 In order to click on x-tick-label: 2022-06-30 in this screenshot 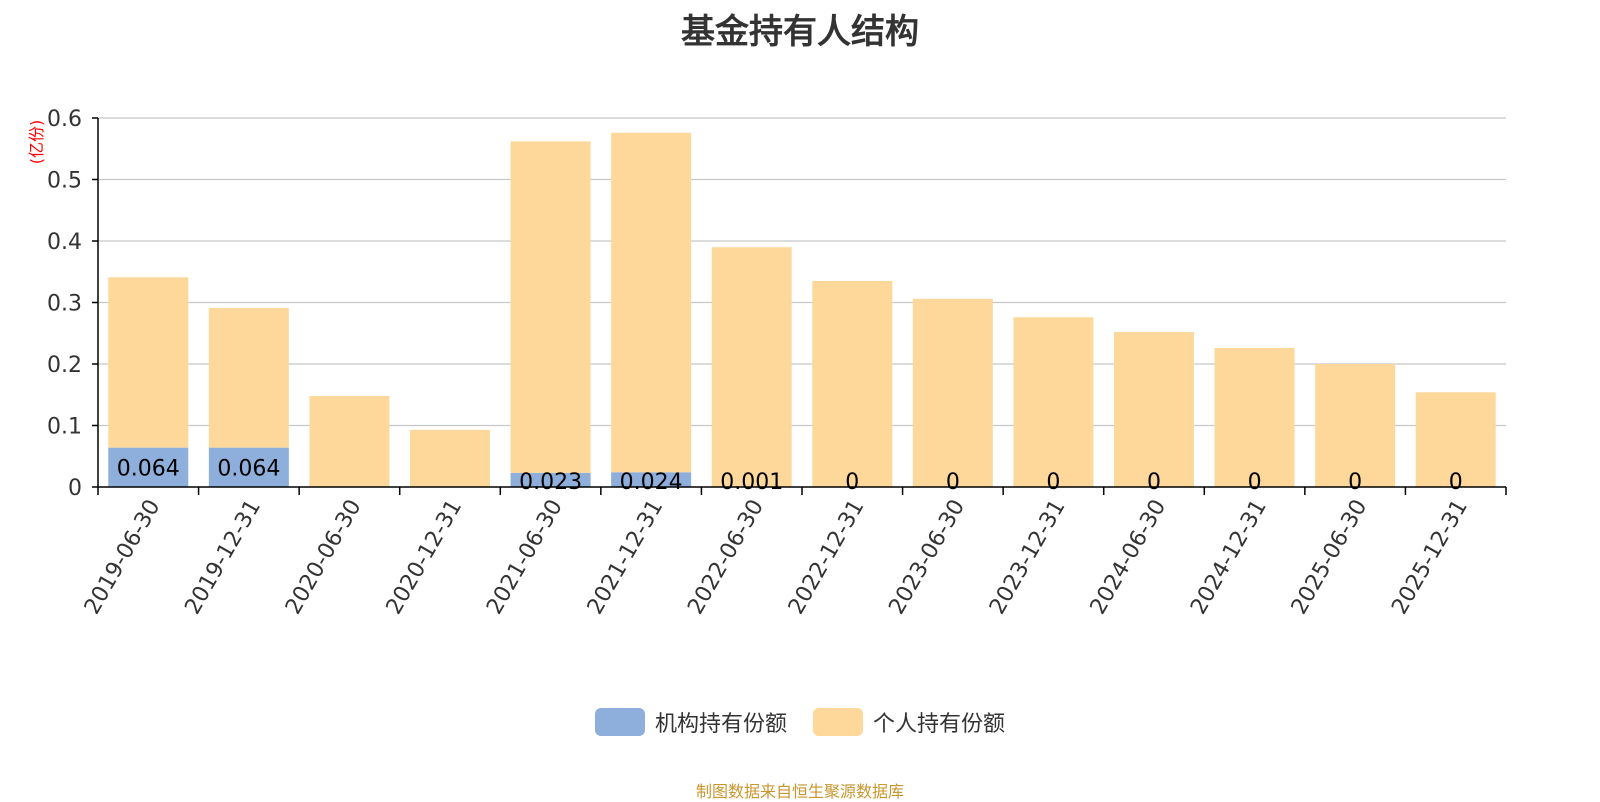, I will do `click(726, 557)`.